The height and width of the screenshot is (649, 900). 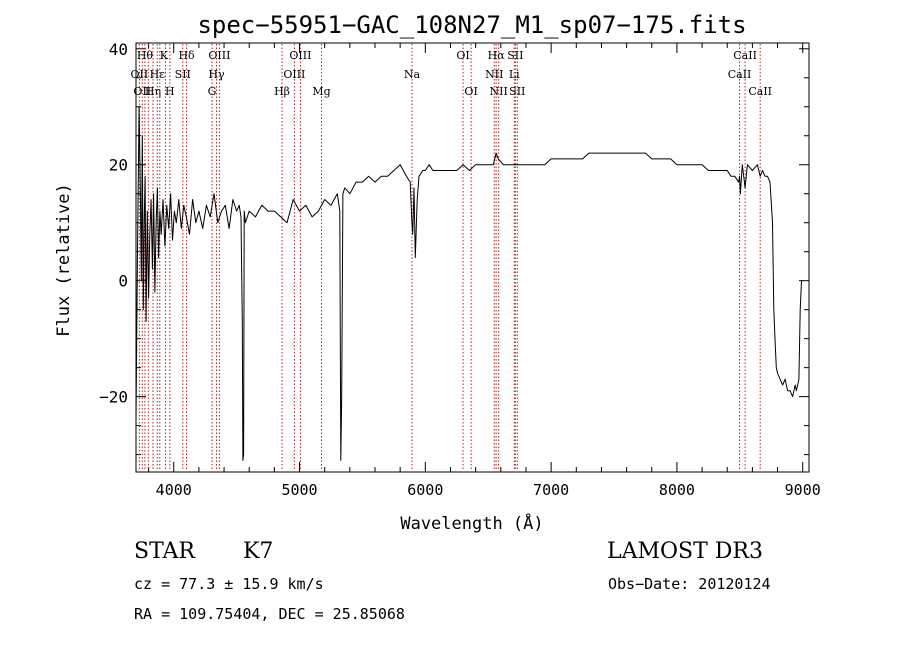 What do you see at coordinates (412, 74) in the screenshot?
I see `spectral-line-label: Na` at bounding box center [412, 74].